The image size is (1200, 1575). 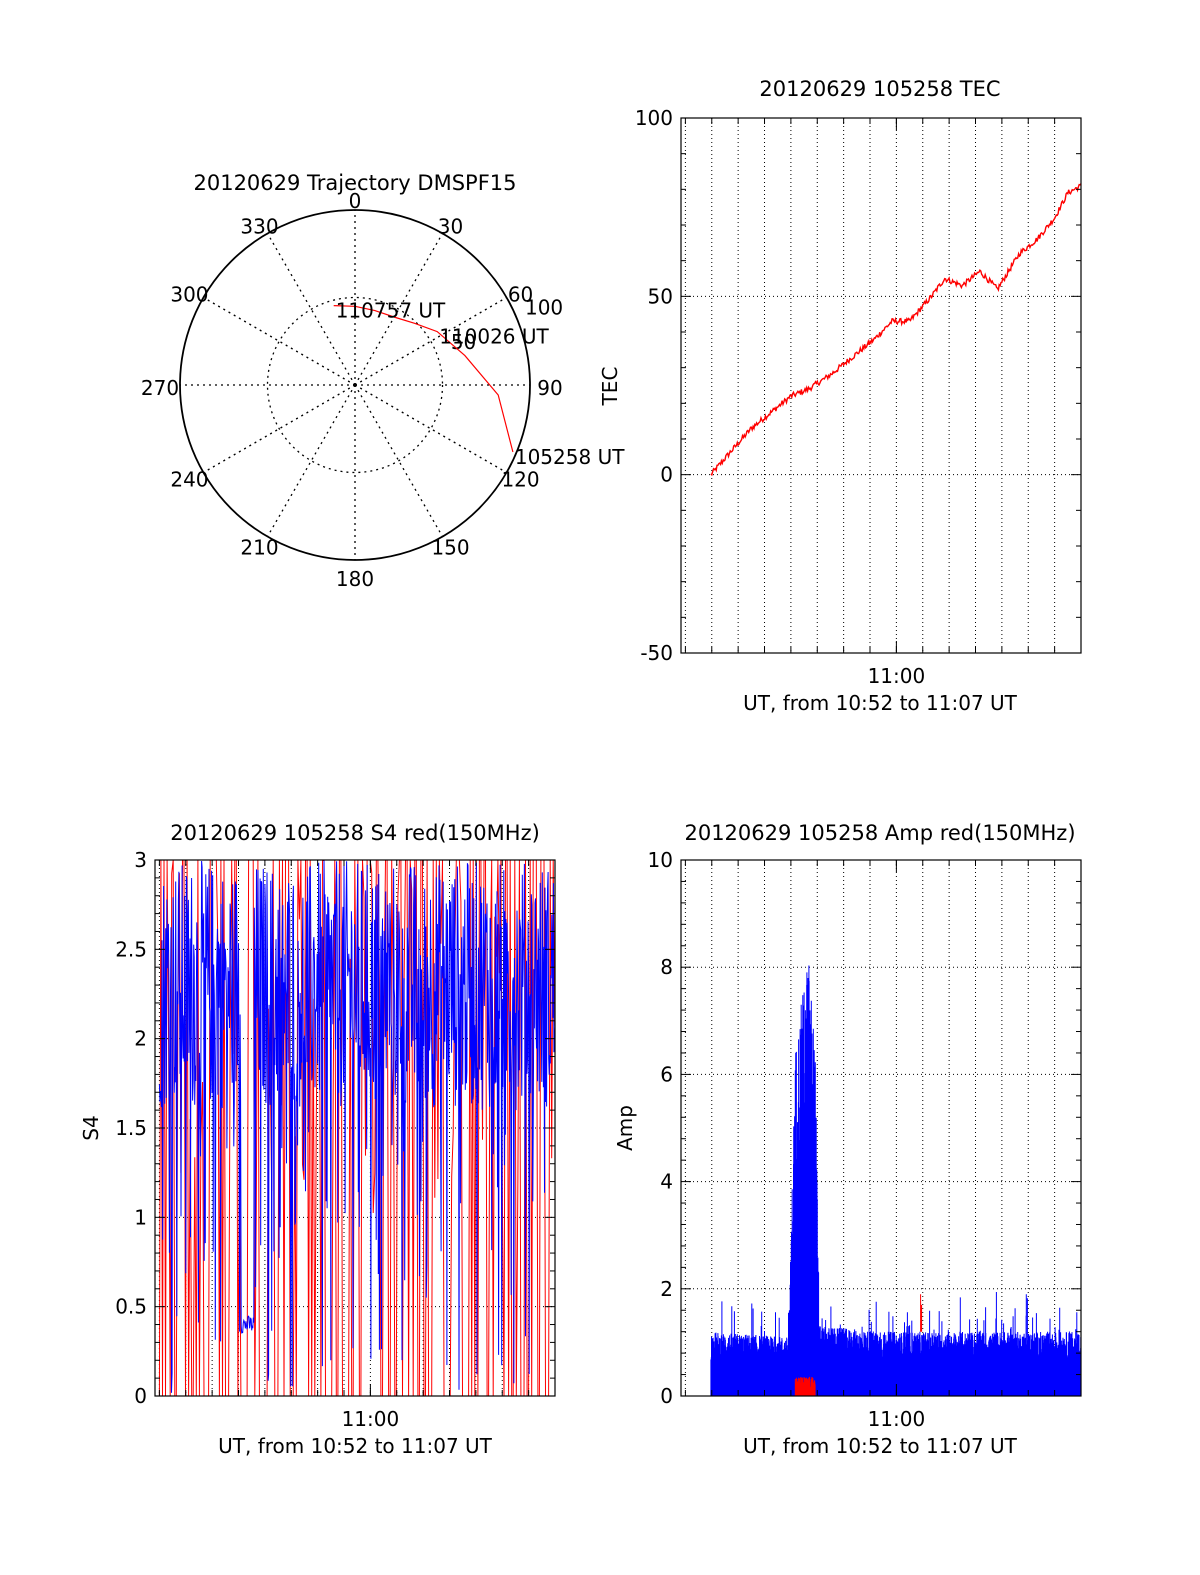 What do you see at coordinates (520, 295) in the screenshot?
I see `polar-azimuth-label: 60` at bounding box center [520, 295].